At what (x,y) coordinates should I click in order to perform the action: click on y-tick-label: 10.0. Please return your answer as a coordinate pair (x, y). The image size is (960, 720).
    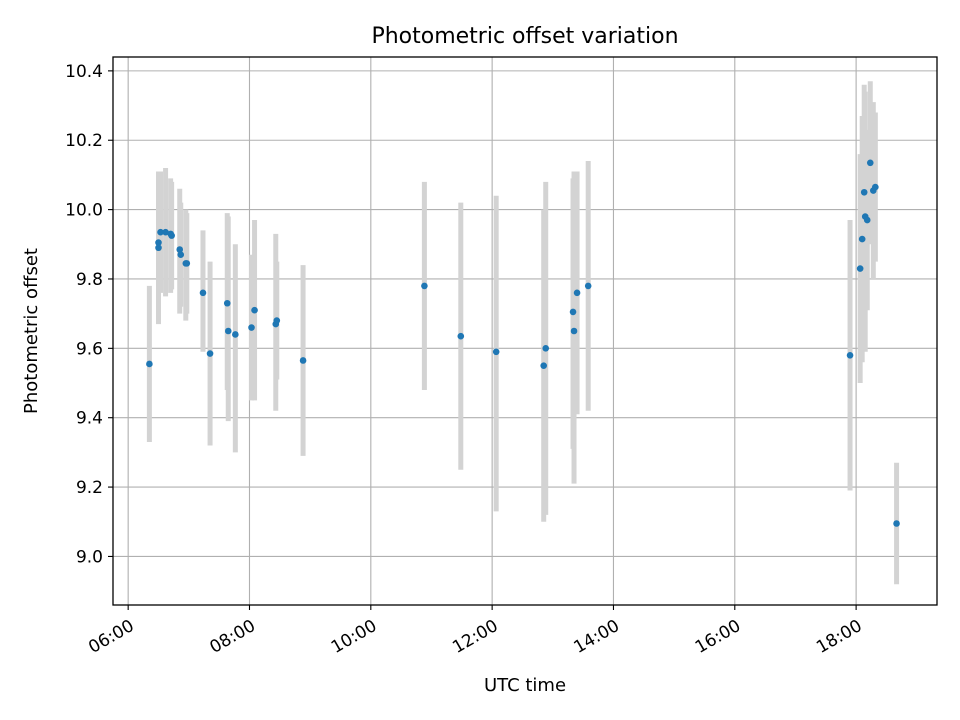
    Looking at the image, I should click on (84, 211).